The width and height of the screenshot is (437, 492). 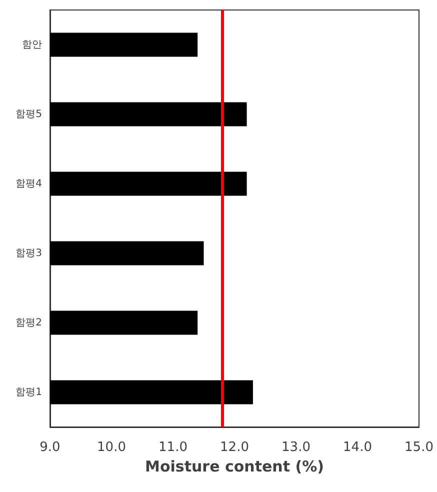 What do you see at coordinates (234, 467) in the screenshot?
I see `x-axis-title: Moisture content (%)` at bounding box center [234, 467].